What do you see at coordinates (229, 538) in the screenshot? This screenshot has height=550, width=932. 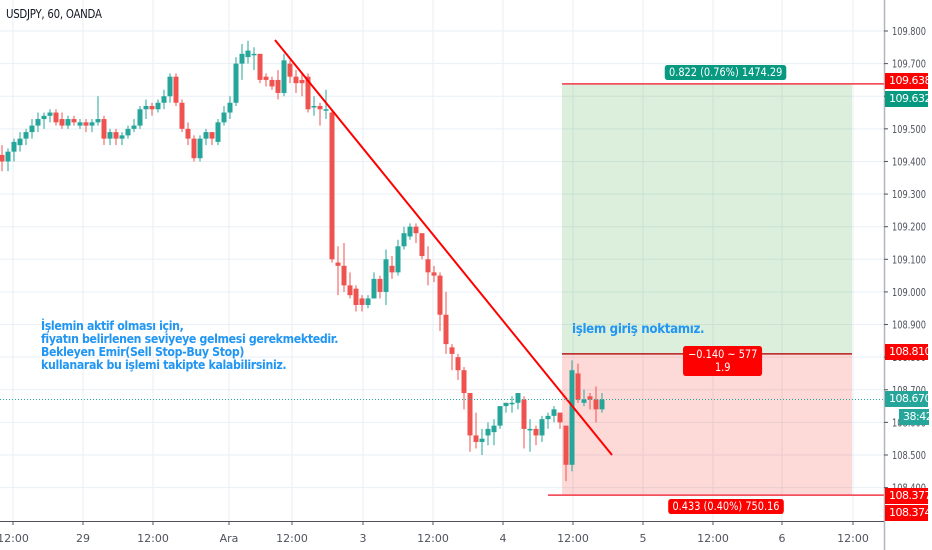 I see `svg-text: Ara` at bounding box center [229, 538].